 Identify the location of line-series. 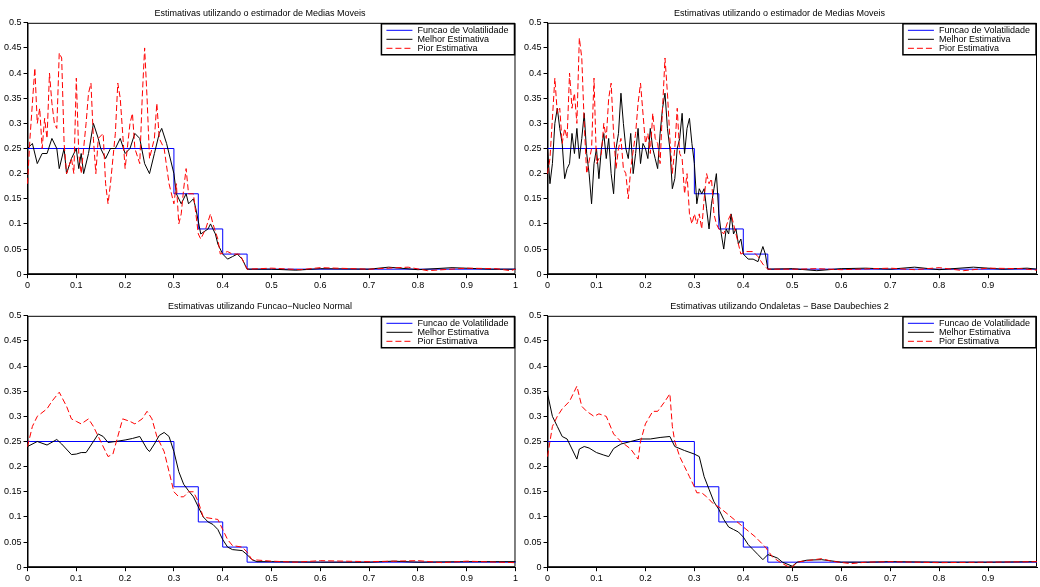
(271, 477).